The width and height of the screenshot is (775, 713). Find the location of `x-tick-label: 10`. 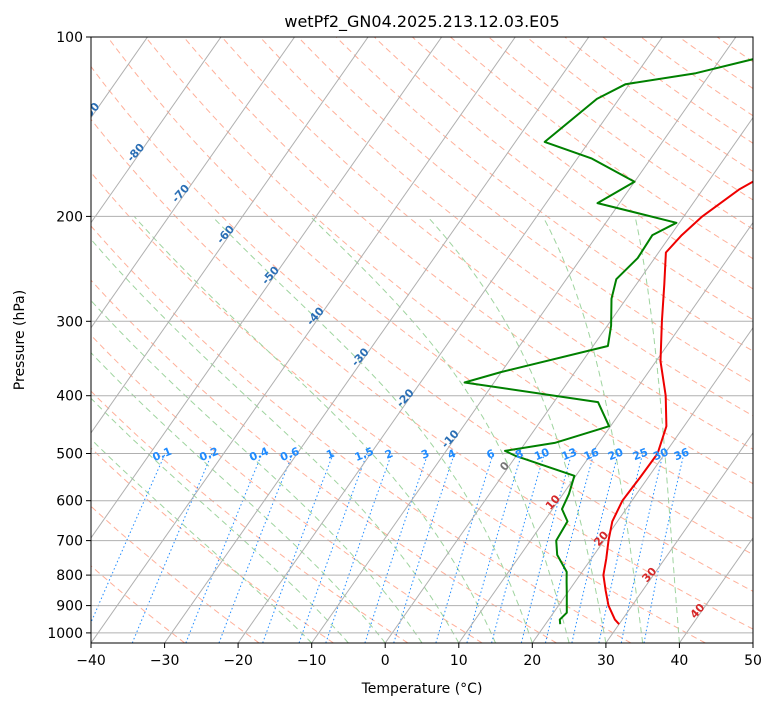

x-tick-label: 10 is located at coordinates (459, 661).